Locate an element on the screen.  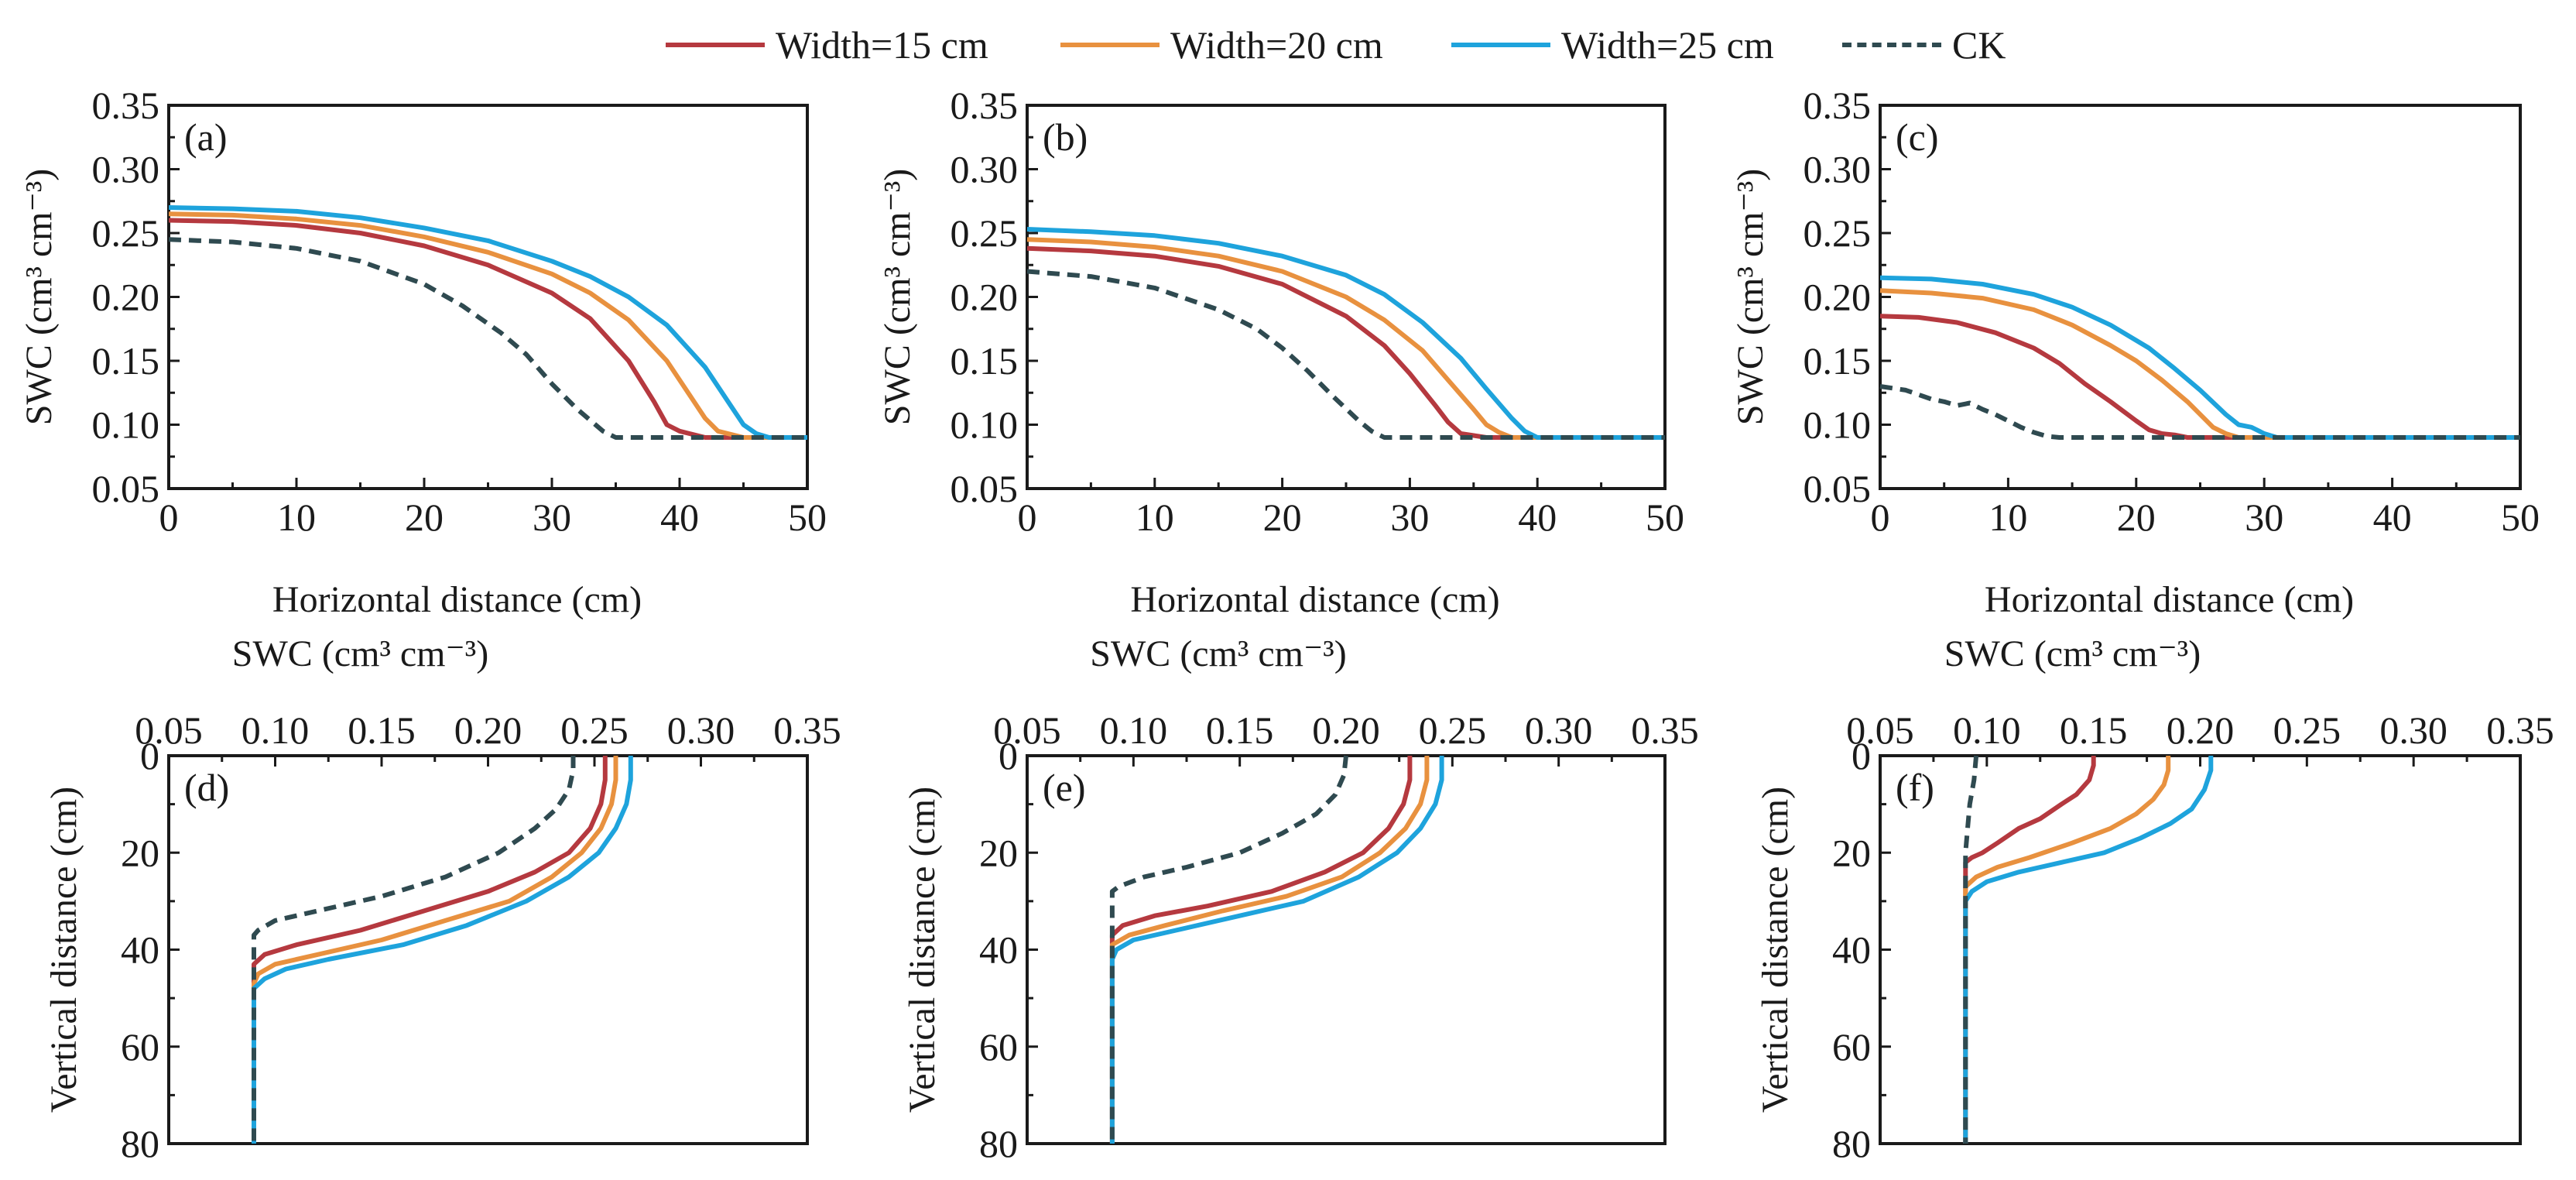
x-tick-label: 0.25 is located at coordinates (2307, 730).